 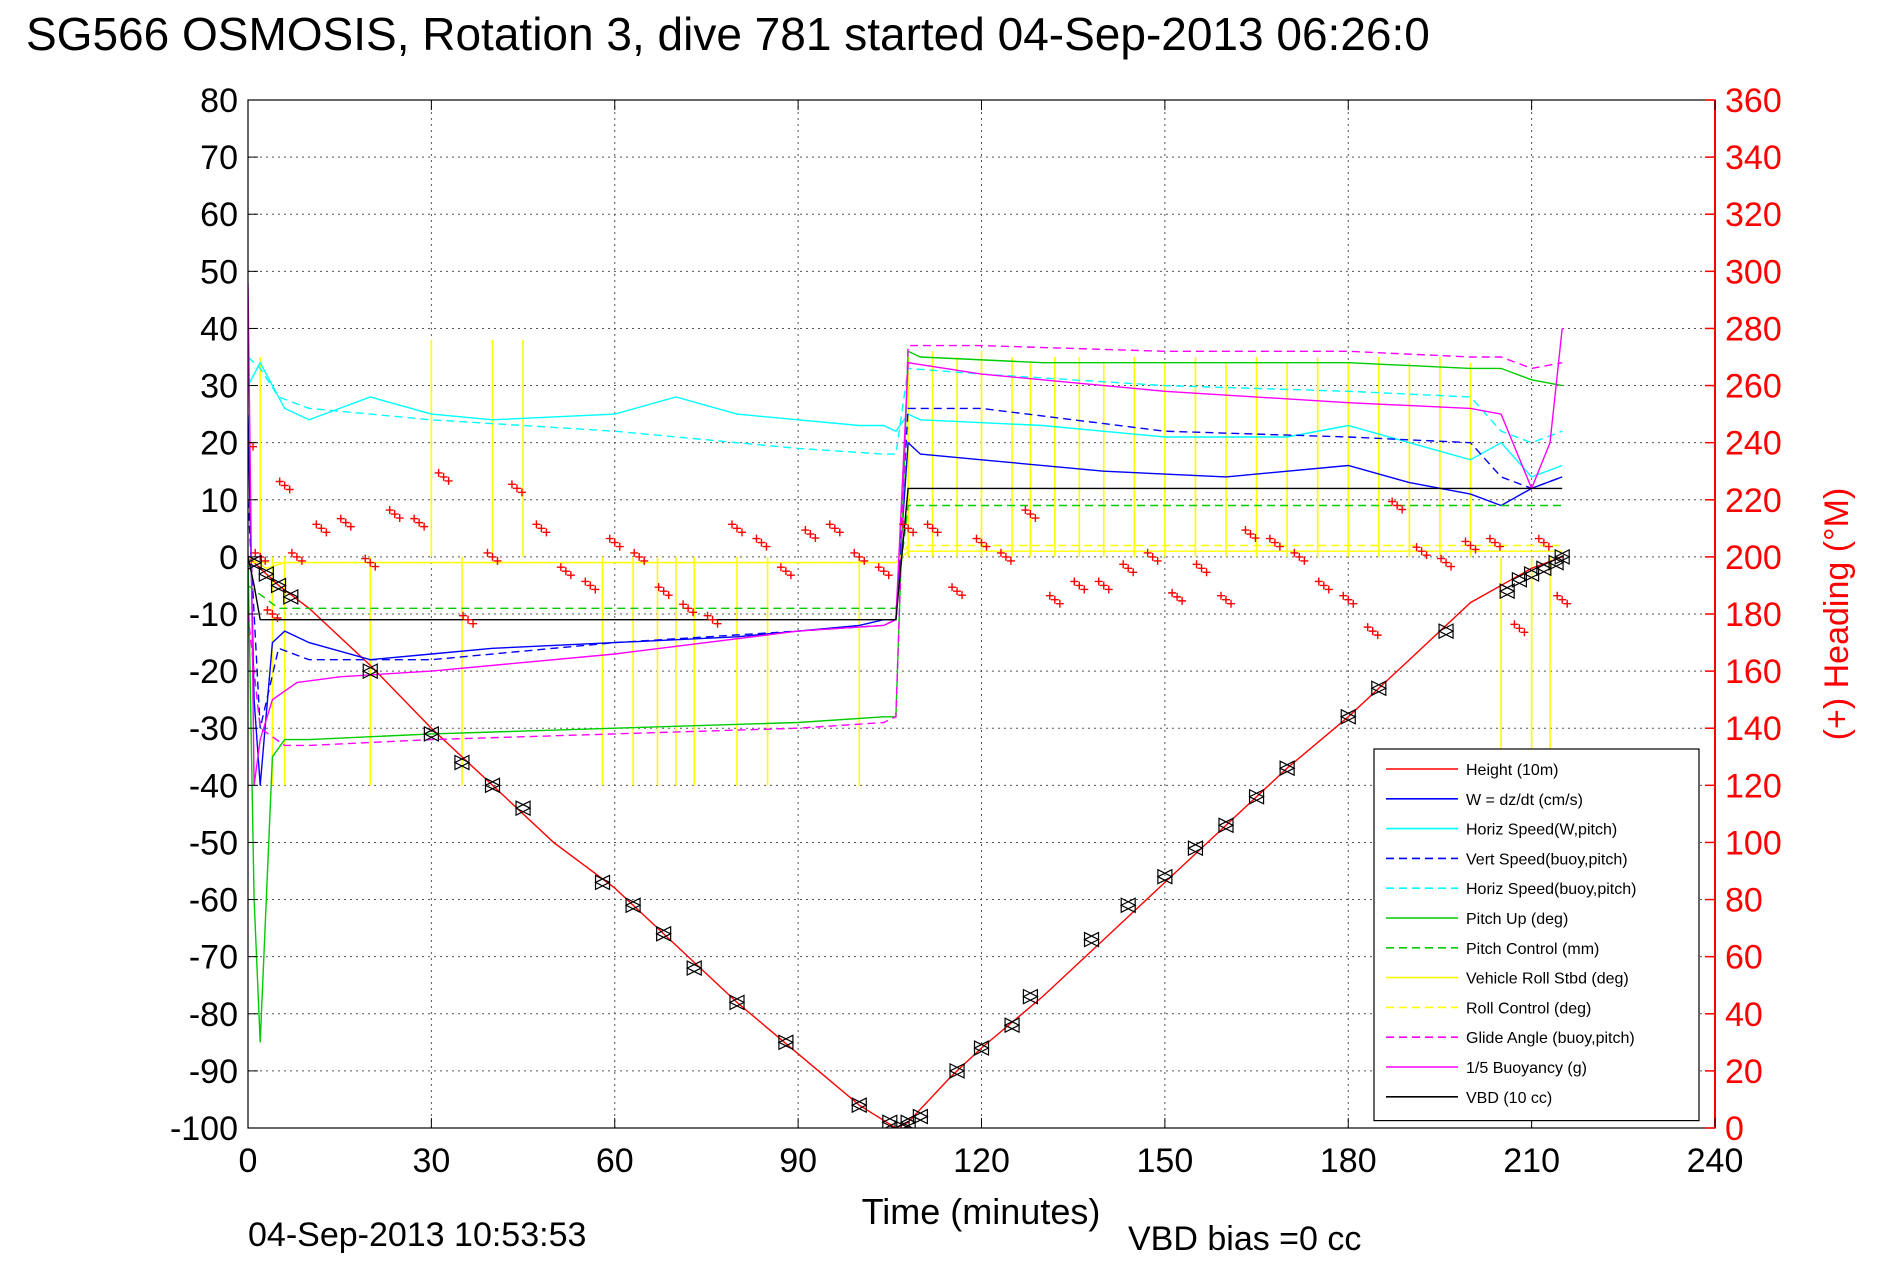 I want to click on y-tick-label: -40, so click(x=213, y=786).